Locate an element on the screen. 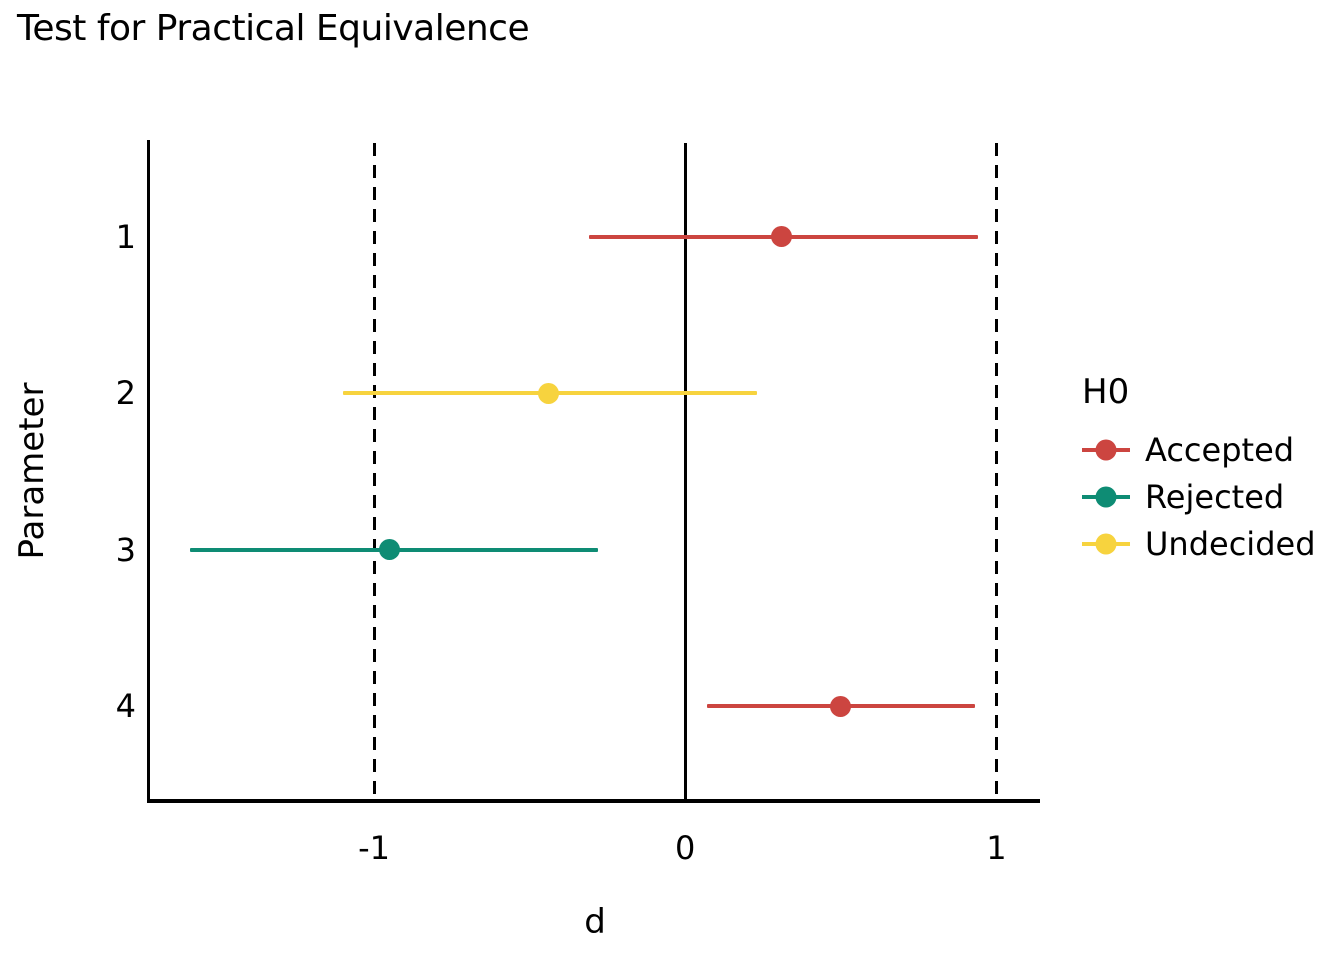 The width and height of the screenshot is (1344, 960). zero-line is located at coordinates (685, 471).